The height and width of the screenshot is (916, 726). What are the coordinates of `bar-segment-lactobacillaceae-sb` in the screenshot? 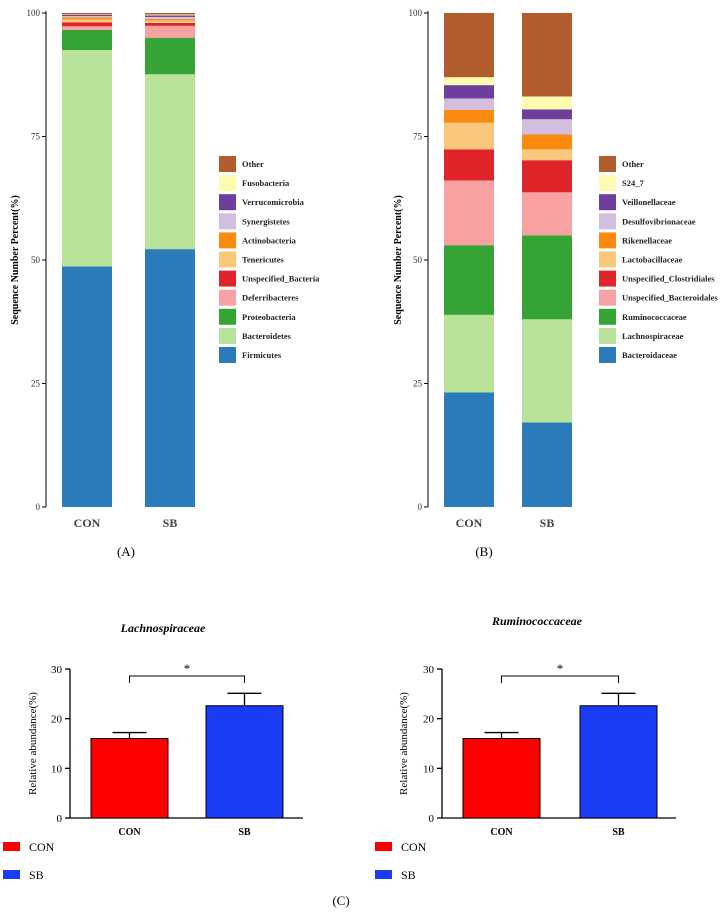 It's located at (547, 155).